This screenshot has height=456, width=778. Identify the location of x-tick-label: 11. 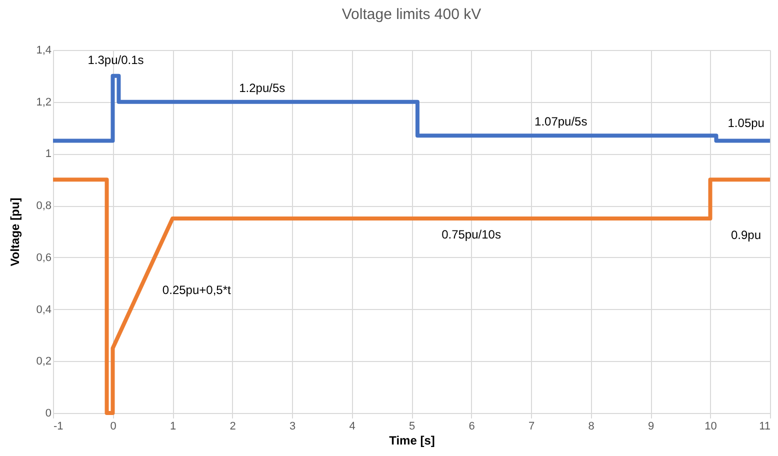
(764, 426).